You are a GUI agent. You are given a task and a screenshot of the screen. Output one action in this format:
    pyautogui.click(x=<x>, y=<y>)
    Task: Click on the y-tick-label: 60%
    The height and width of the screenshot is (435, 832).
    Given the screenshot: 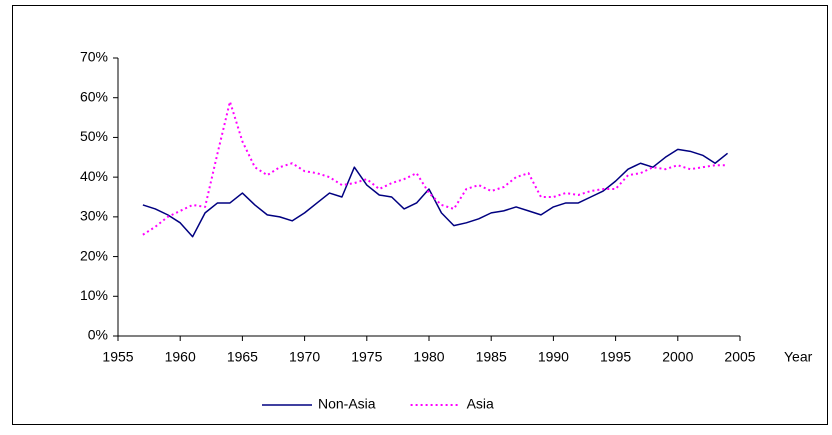 What is the action you would take?
    pyautogui.click(x=94, y=96)
    